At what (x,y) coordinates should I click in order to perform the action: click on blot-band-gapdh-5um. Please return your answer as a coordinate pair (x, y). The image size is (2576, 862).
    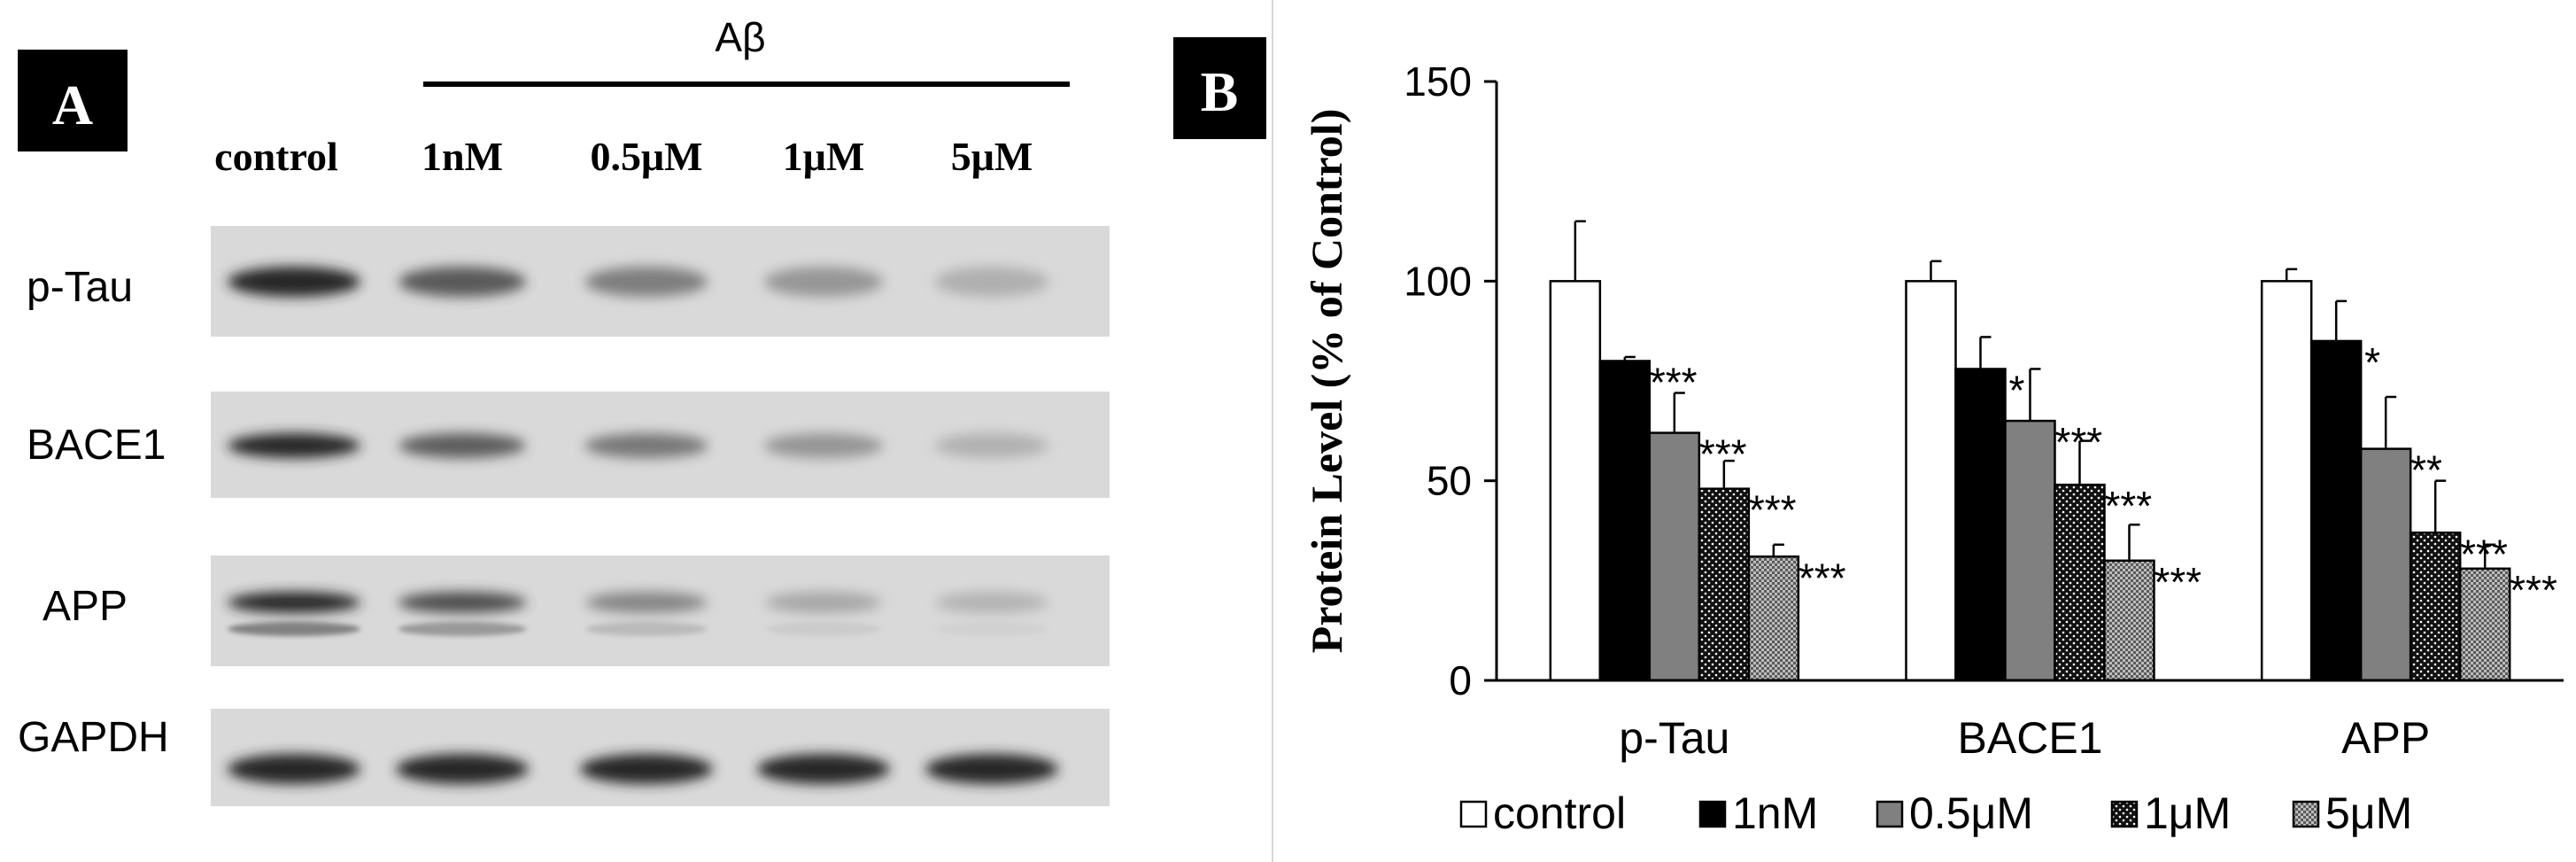
    Looking at the image, I should click on (991, 769).